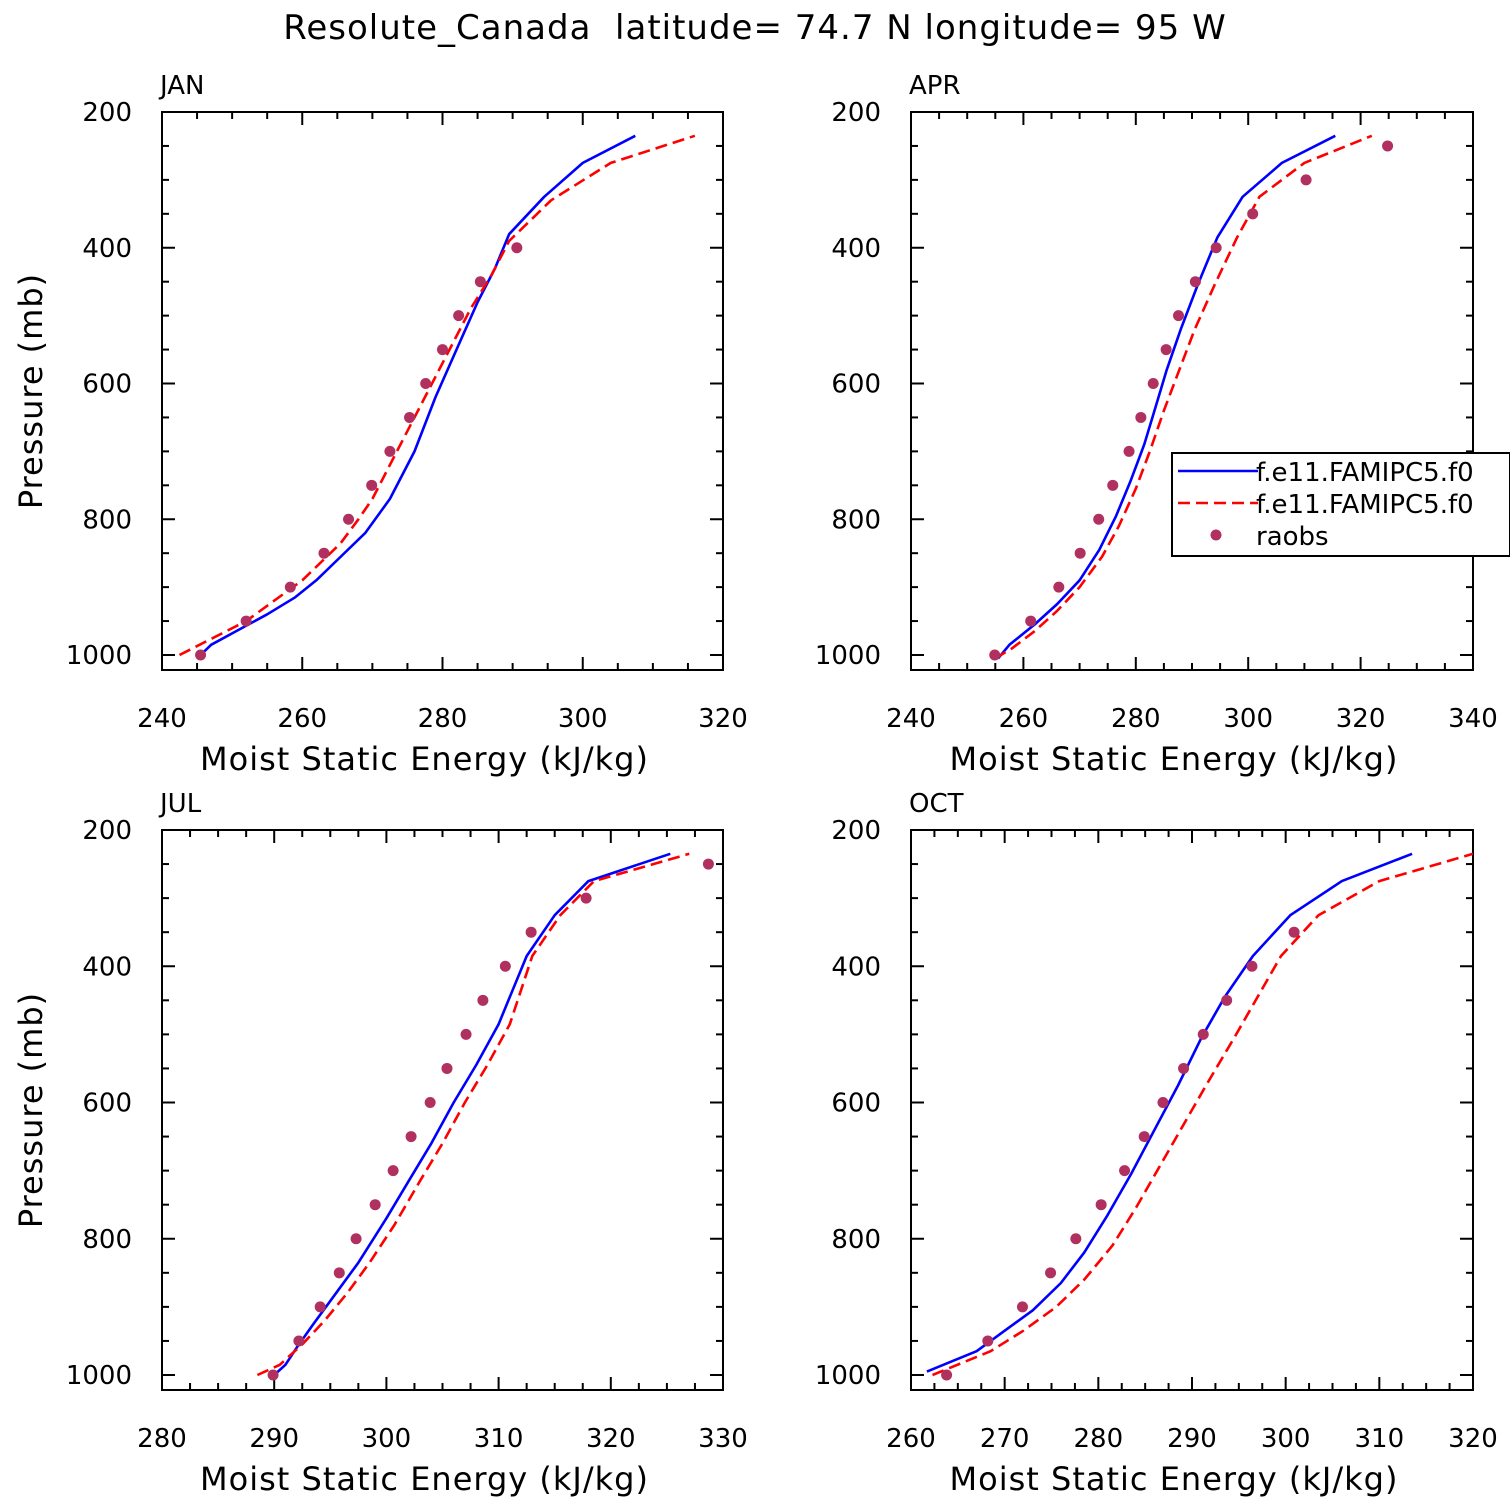  What do you see at coordinates (181, 86) in the screenshot?
I see `panel-label: JAN` at bounding box center [181, 86].